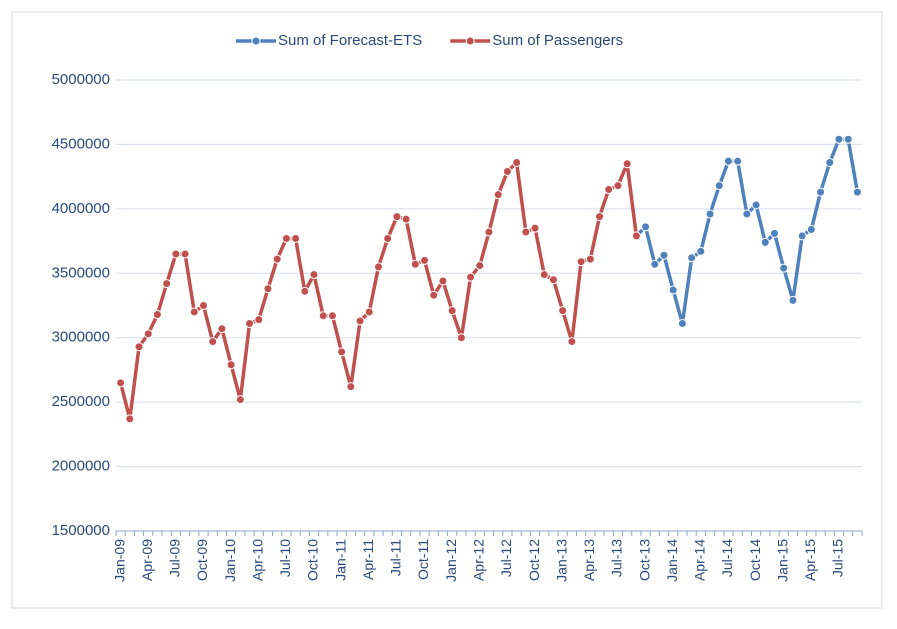  What do you see at coordinates (557, 40) in the screenshot?
I see `legend-label: Sum of Passengers` at bounding box center [557, 40].